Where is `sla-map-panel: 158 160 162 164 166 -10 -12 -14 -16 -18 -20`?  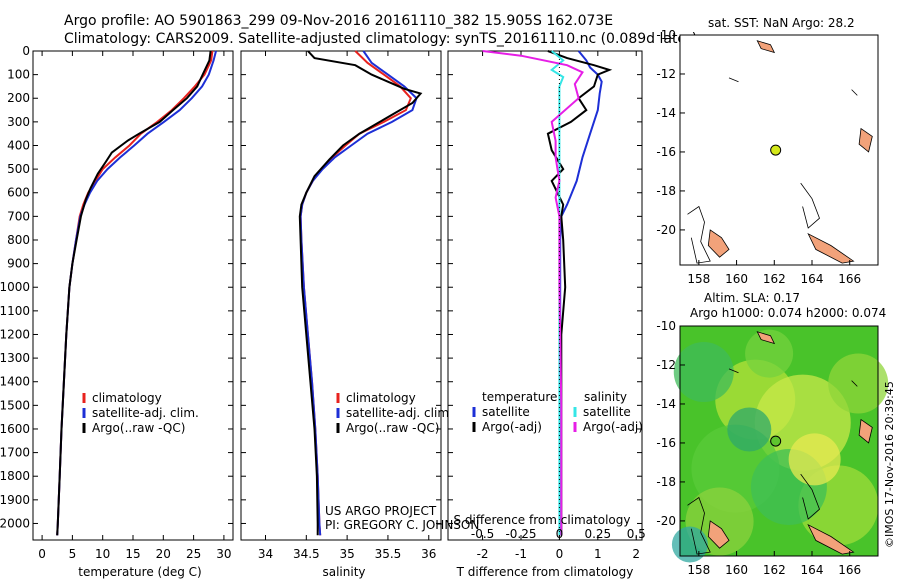 sla-map-panel: 158 160 162 164 166 -10 -12 -14 -16 -18 -20 is located at coordinates (772, 448).